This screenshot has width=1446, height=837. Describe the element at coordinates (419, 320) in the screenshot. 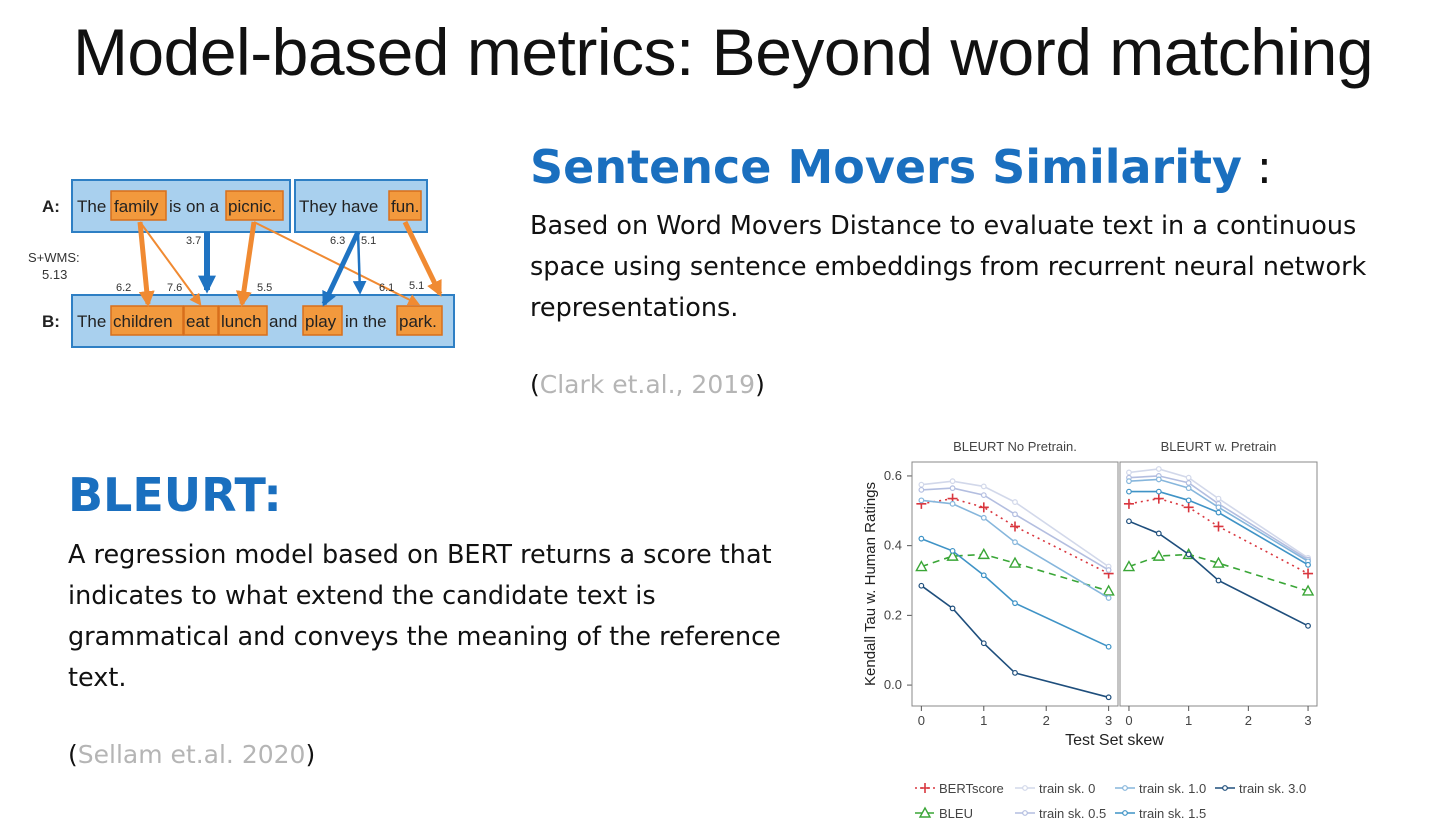

I see `word-park-box` at that location.